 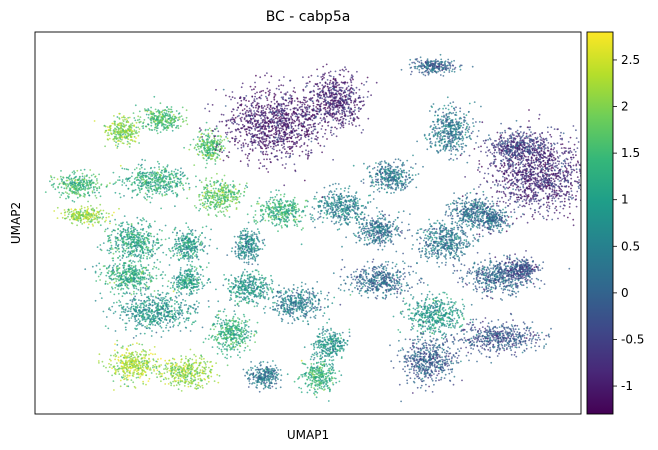 I want to click on umap-cluster, so click(x=122, y=130).